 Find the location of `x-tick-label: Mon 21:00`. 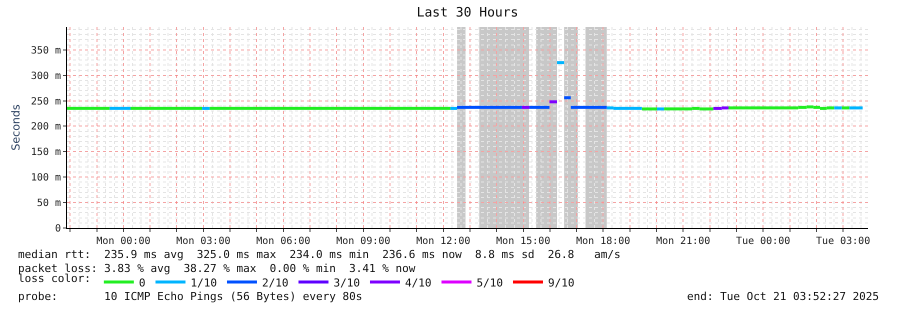

x-tick-label: Mon 21:00 is located at coordinates (683, 241).